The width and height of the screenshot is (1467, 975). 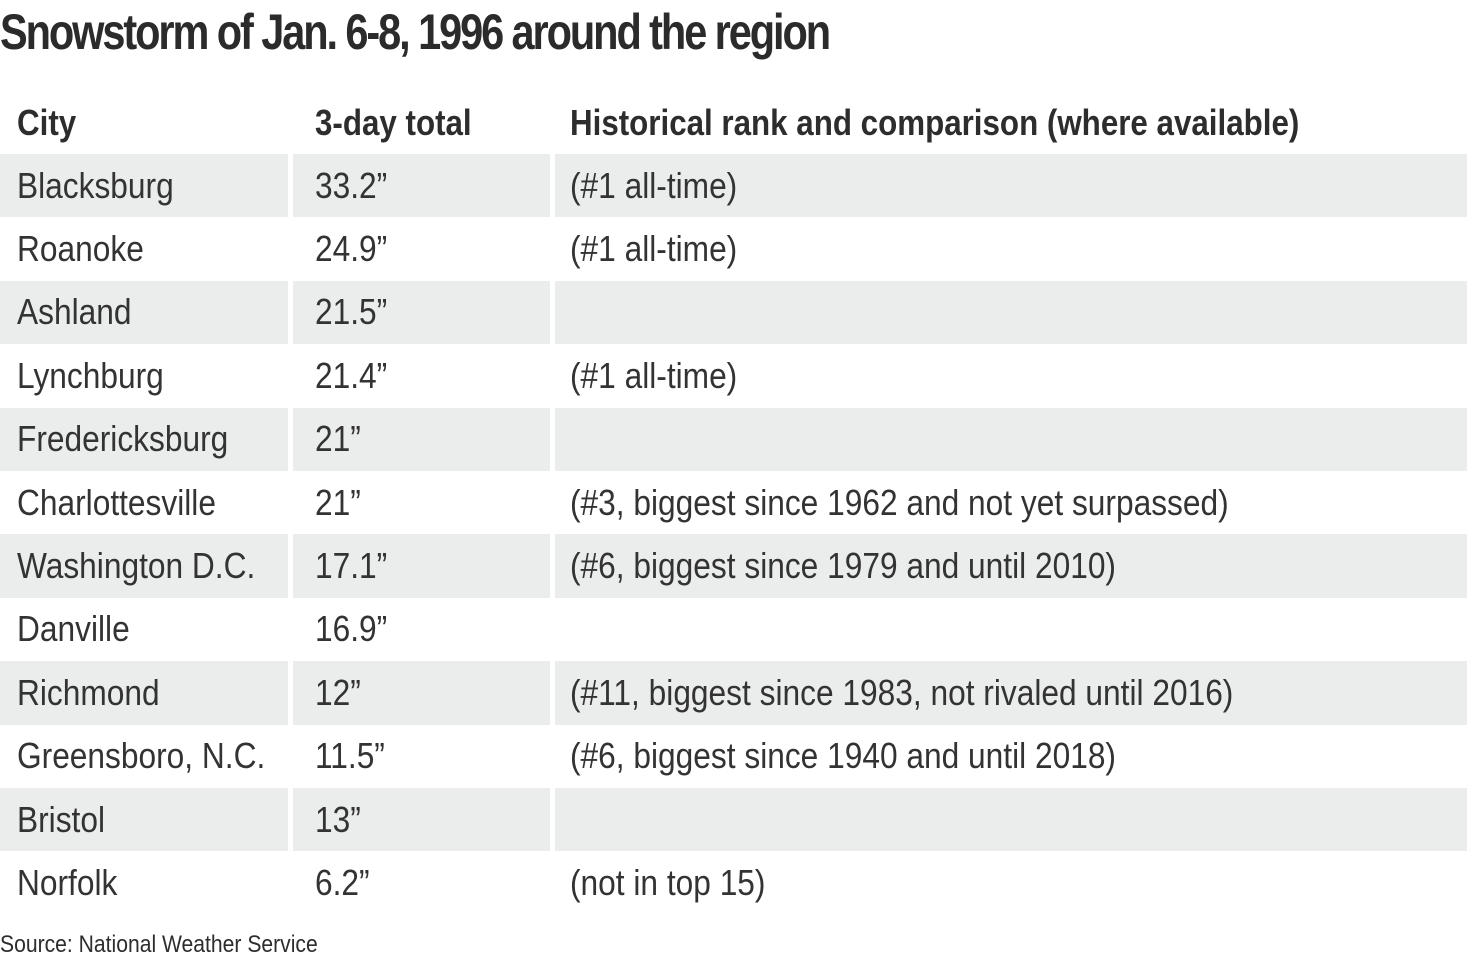 What do you see at coordinates (144, 819) in the screenshot?
I see `city-cell: Bristol` at bounding box center [144, 819].